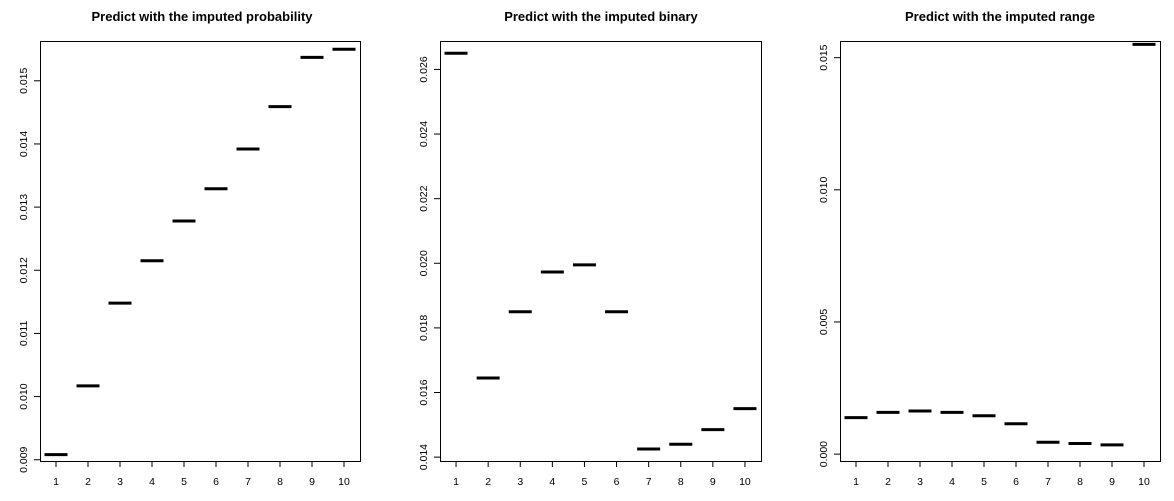 The height and width of the screenshot is (501, 1174). I want to click on y-tick-label: 0.000, so click(824, 454).